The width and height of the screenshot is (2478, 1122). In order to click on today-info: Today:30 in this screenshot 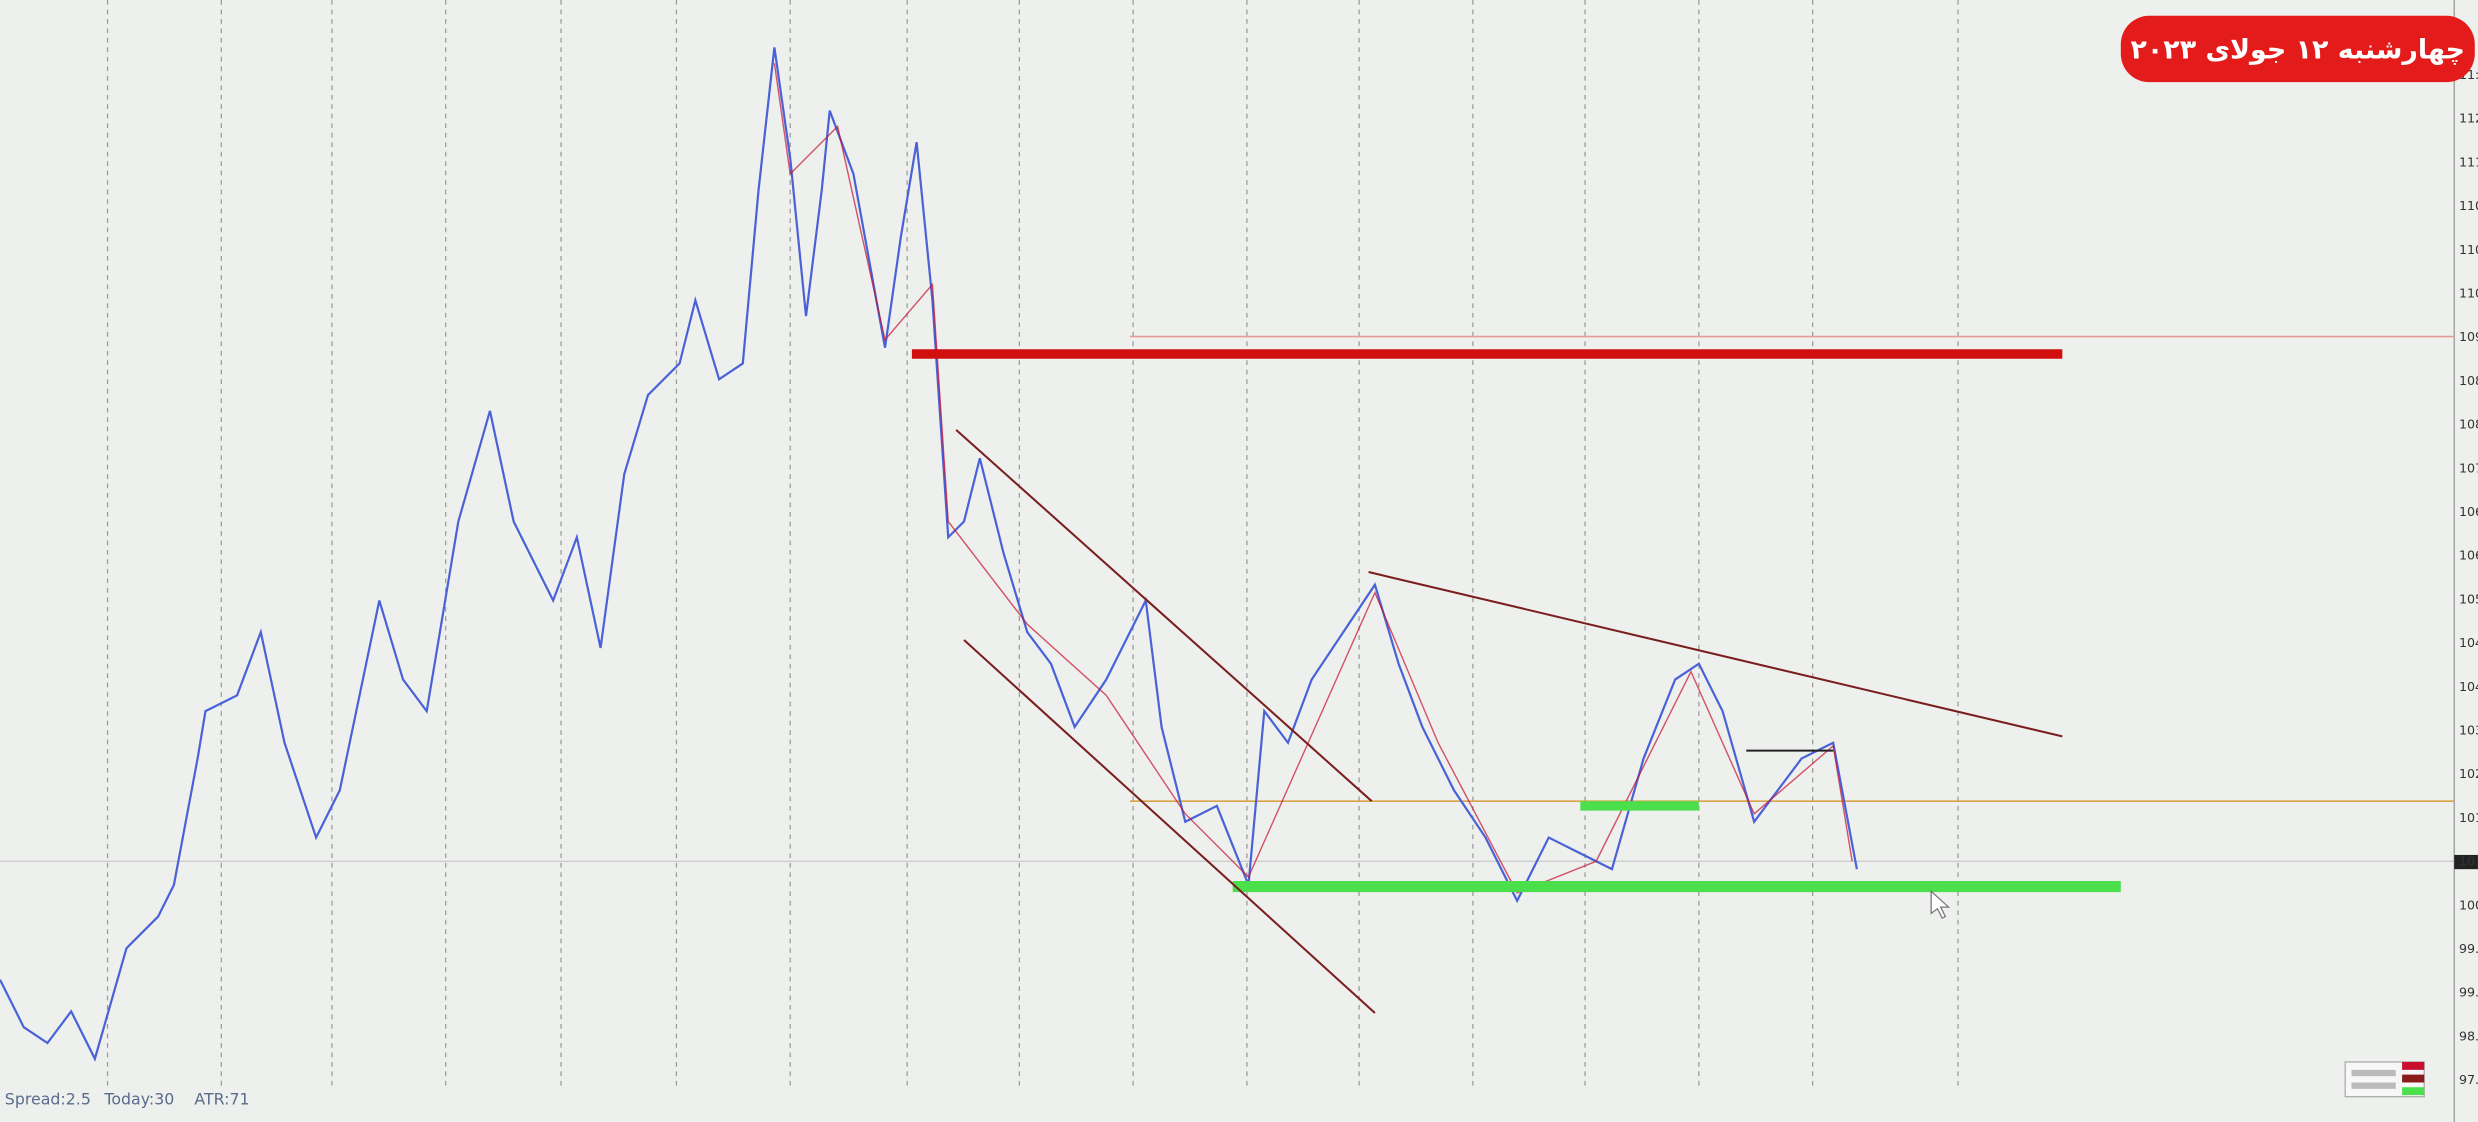, I will do `click(138, 1099)`.